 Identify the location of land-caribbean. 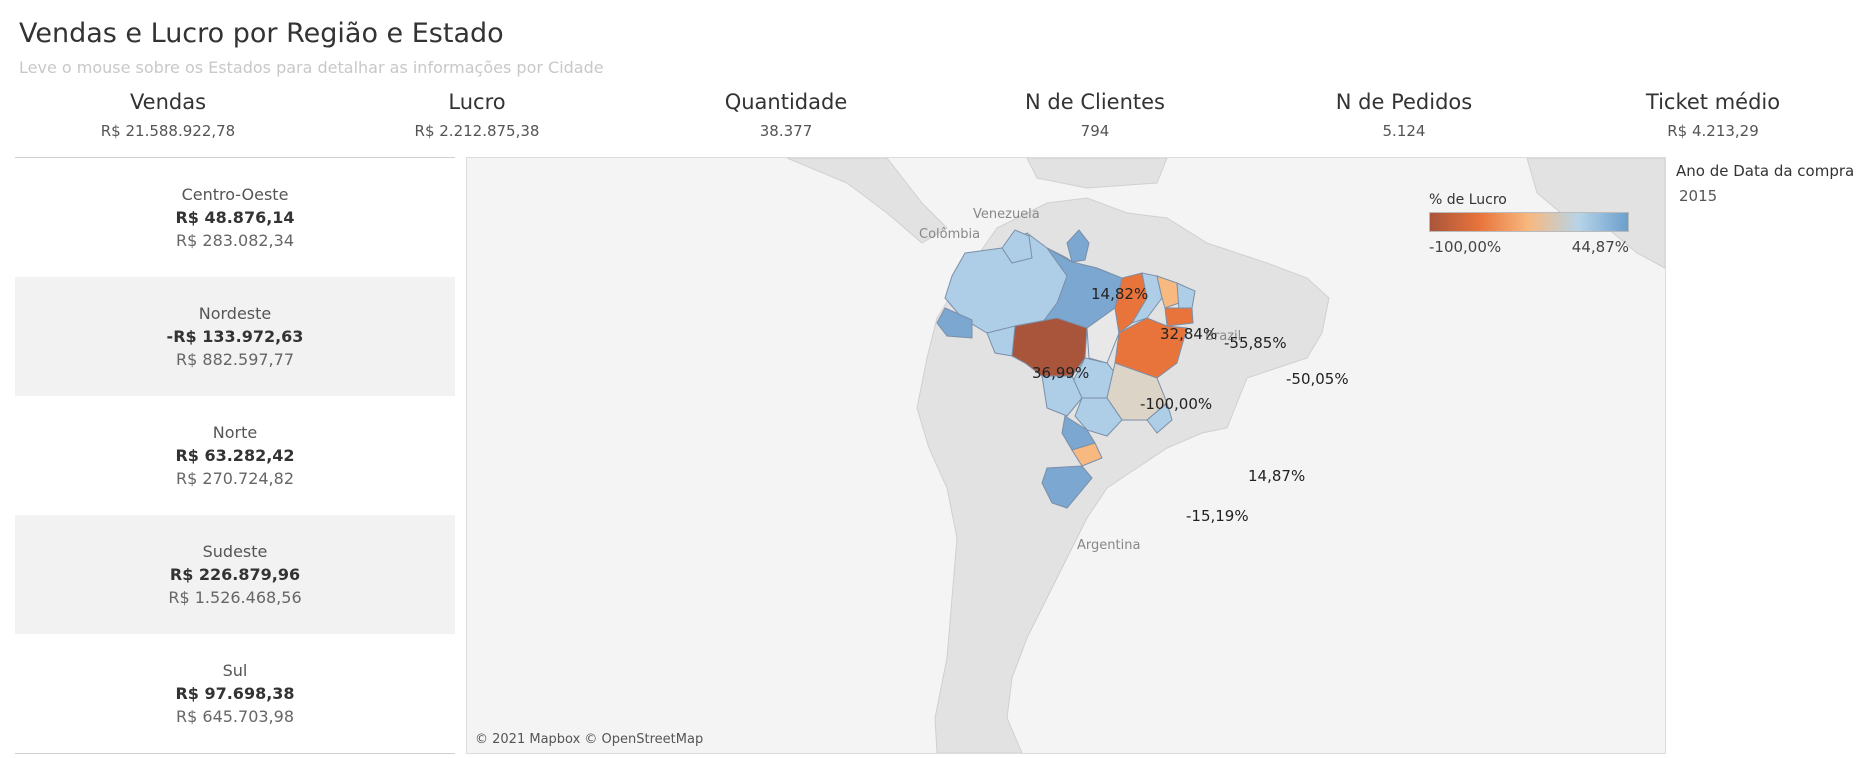
(1097, 173).